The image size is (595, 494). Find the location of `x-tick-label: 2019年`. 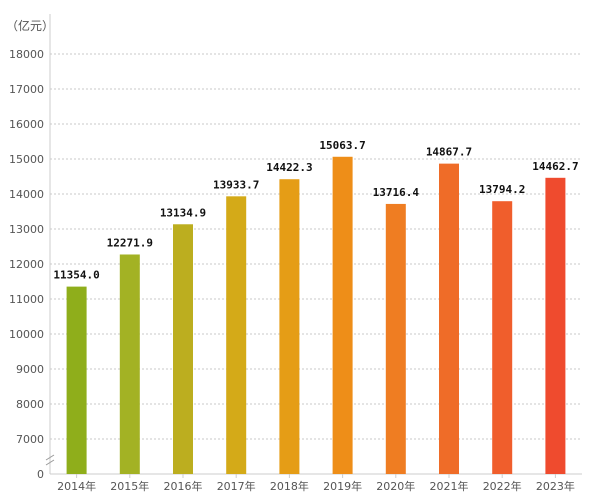

x-tick-label: 2019年 is located at coordinates (342, 486).